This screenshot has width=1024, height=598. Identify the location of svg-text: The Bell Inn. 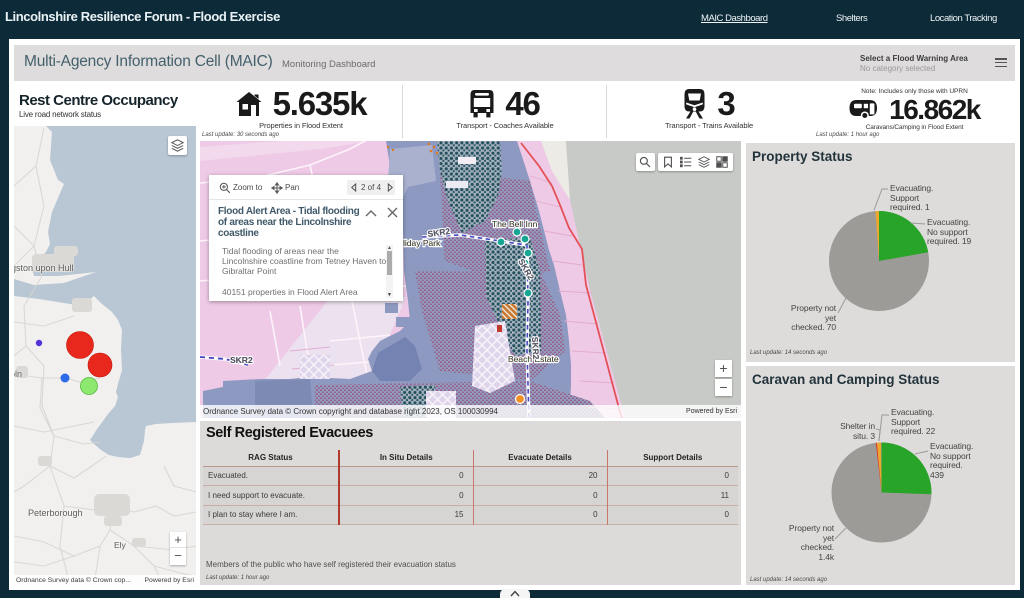
(515, 224).